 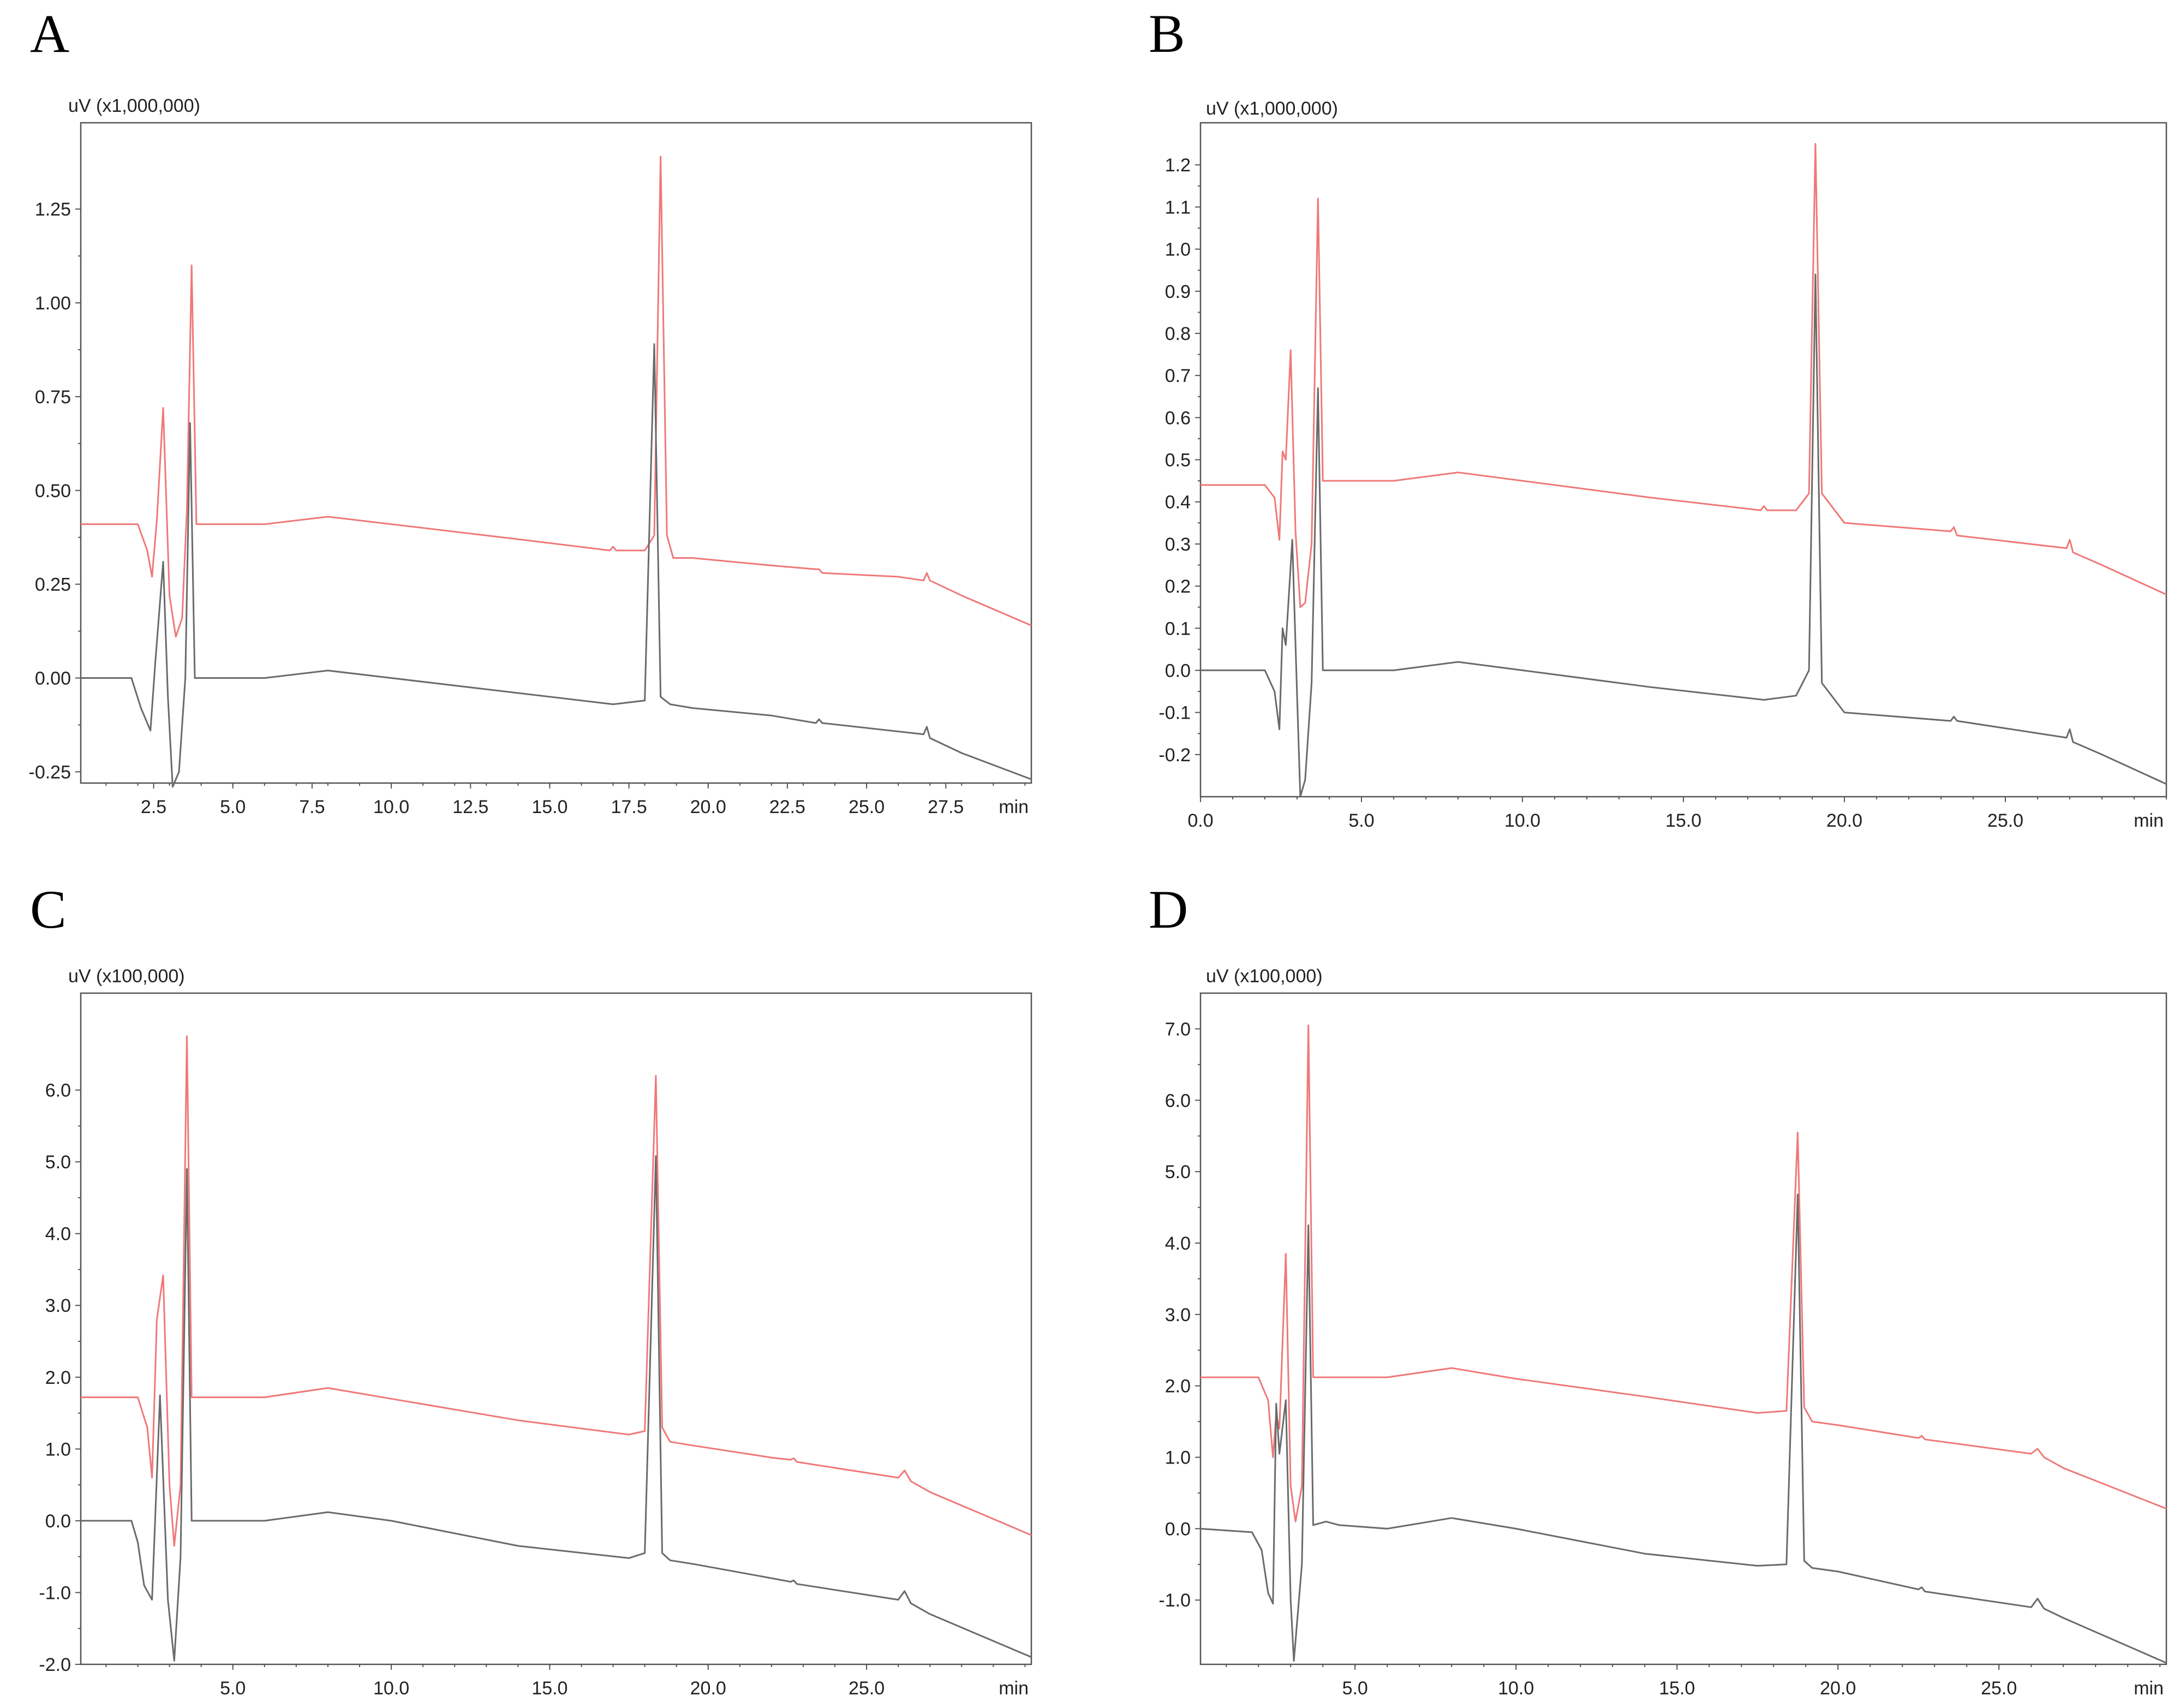 What do you see at coordinates (1178, 418) in the screenshot?
I see `y-tick-label: 0.6` at bounding box center [1178, 418].